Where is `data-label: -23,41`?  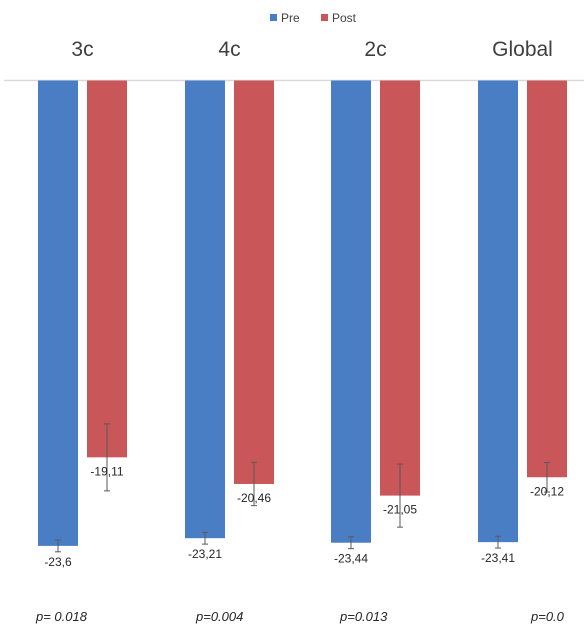 data-label: -23,41 is located at coordinates (498, 558).